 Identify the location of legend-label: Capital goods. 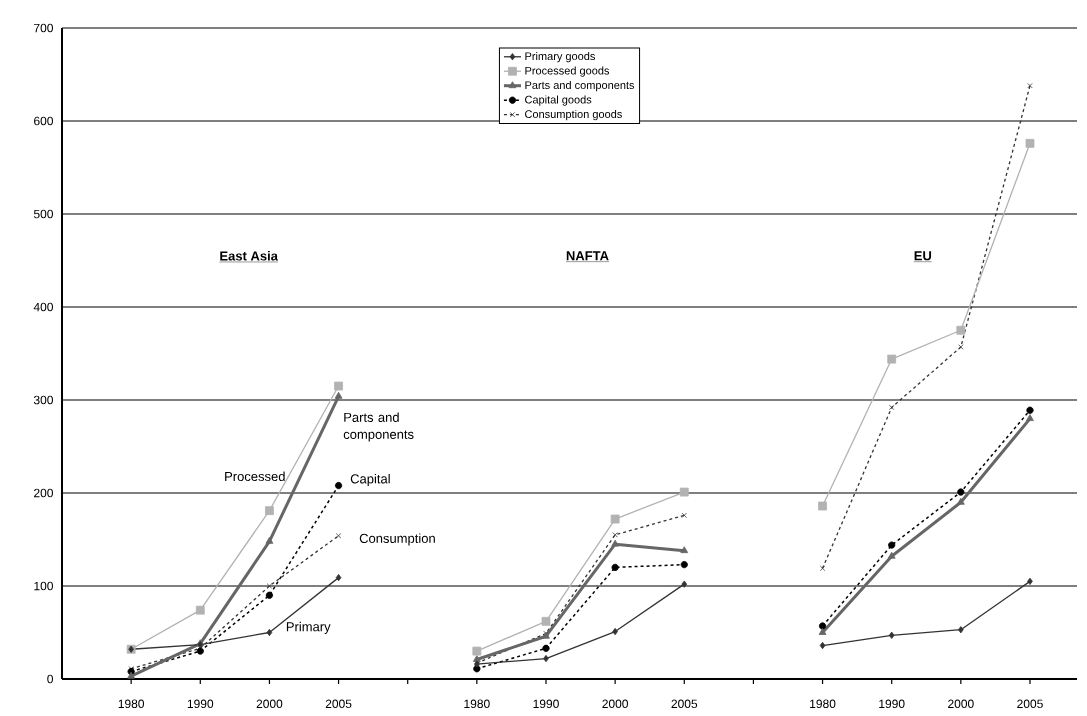
(558, 100).